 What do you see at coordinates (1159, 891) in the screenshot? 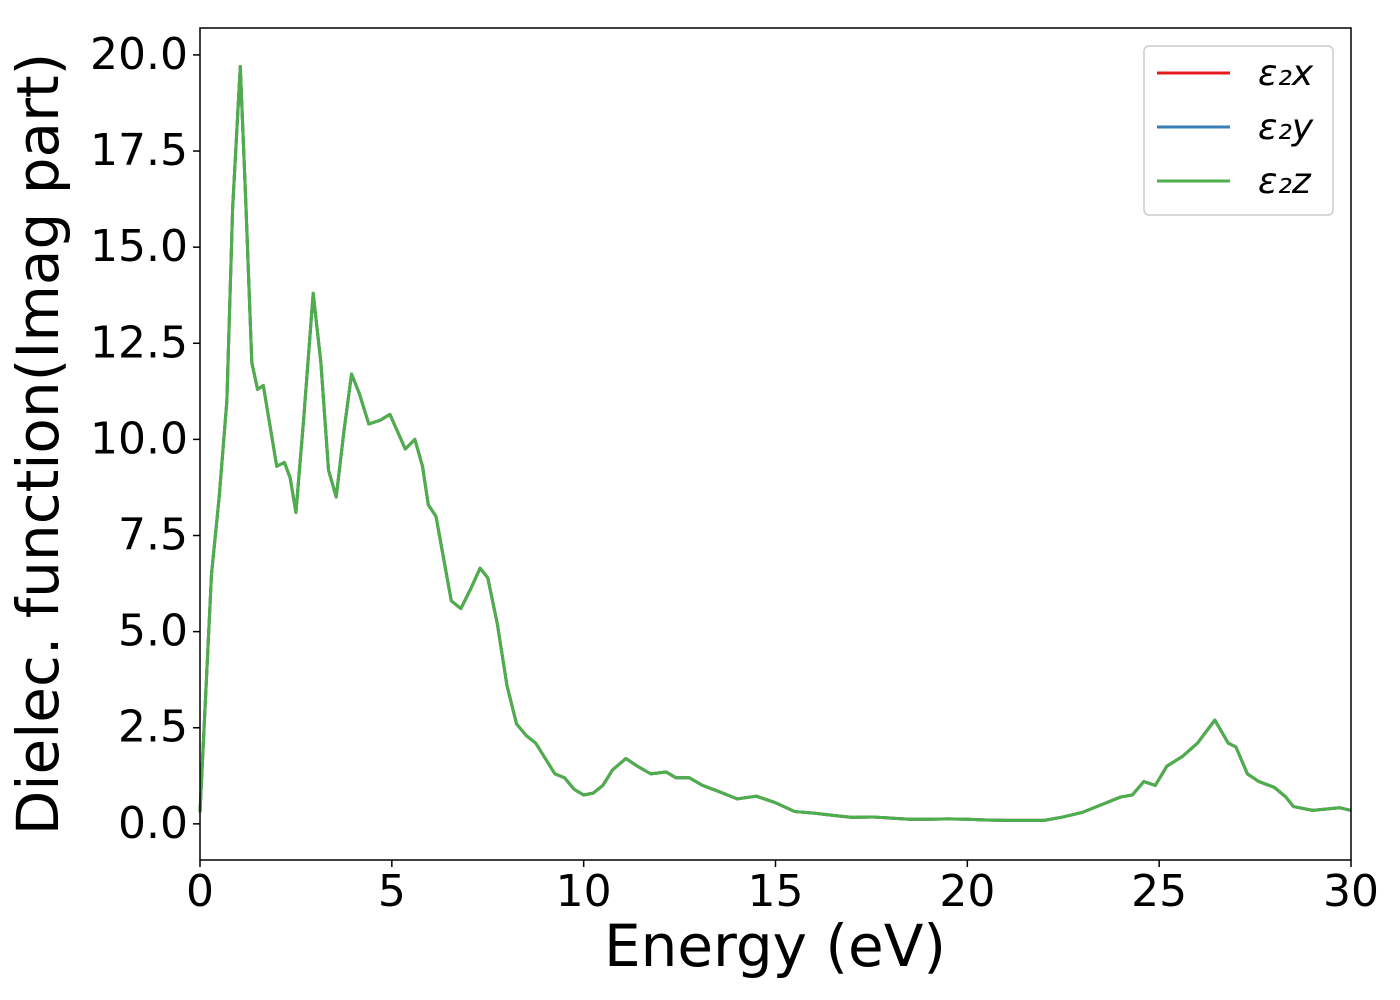
I see `x-tick-label: 25` at bounding box center [1159, 891].